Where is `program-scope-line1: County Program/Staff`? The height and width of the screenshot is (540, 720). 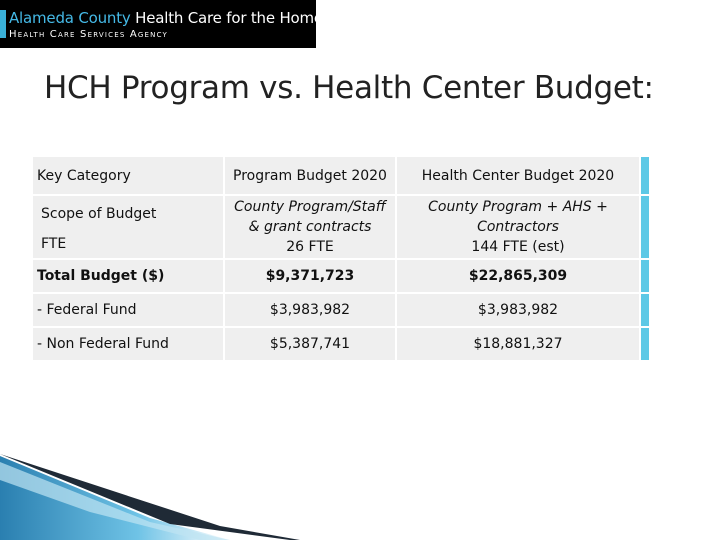
program-scope-line1: County Program/Staff is located at coordinates (310, 207).